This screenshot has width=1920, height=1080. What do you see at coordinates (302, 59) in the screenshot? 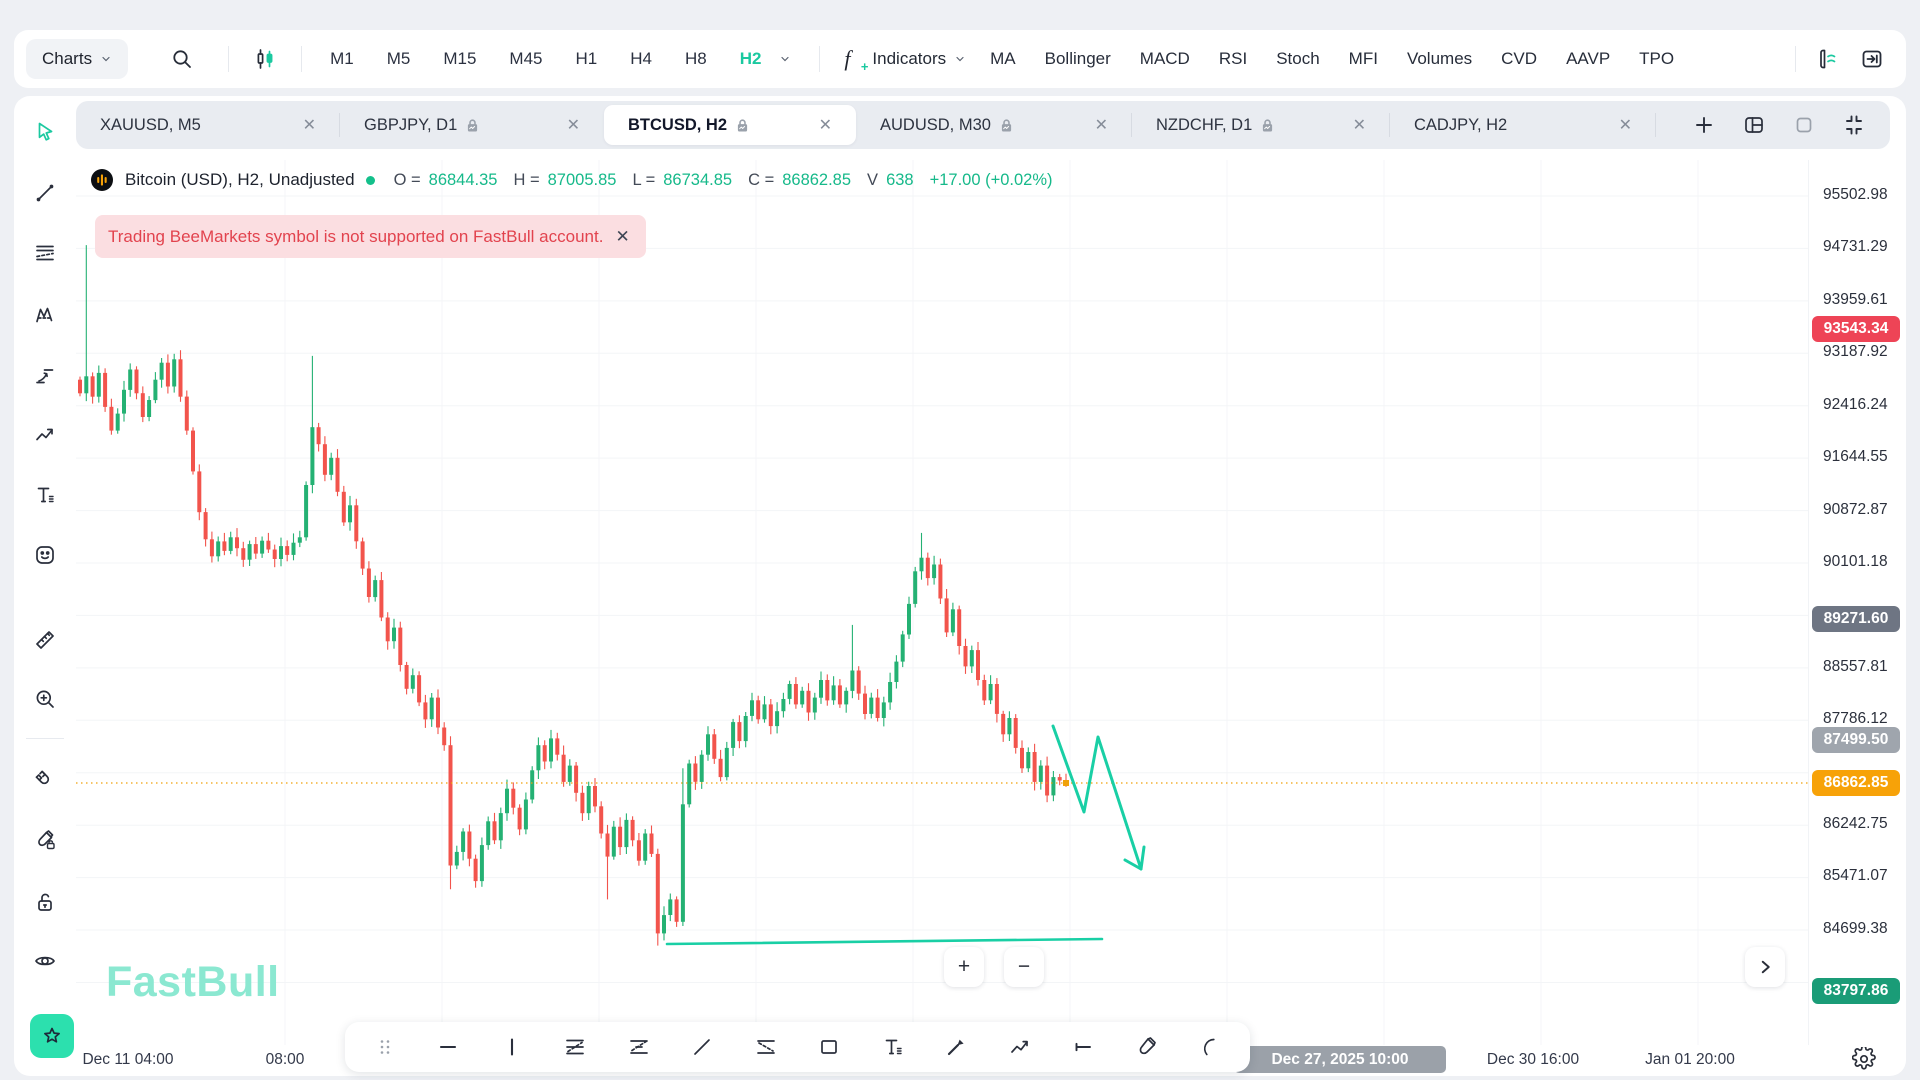
I see `divider` at bounding box center [302, 59].